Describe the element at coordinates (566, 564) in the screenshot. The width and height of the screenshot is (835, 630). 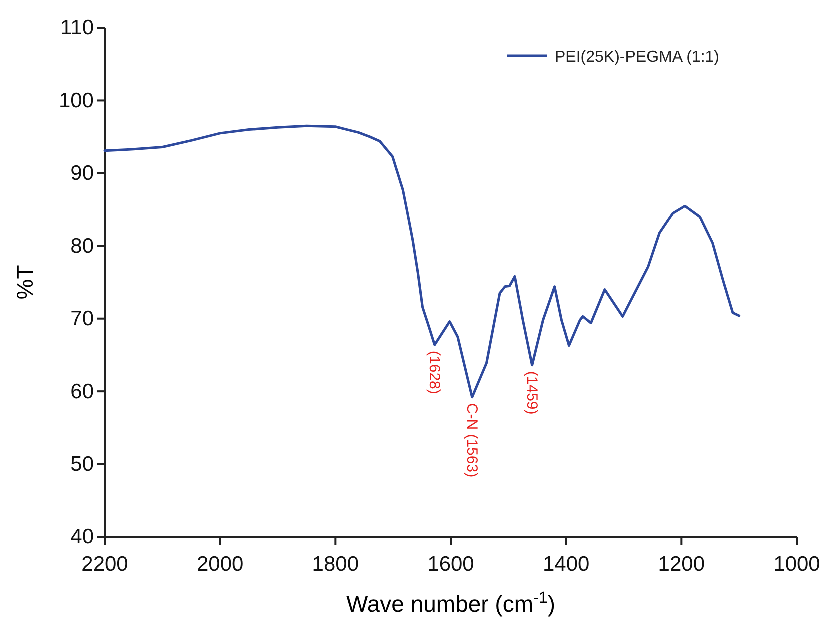
I see `x-tick-label: 1400` at that location.